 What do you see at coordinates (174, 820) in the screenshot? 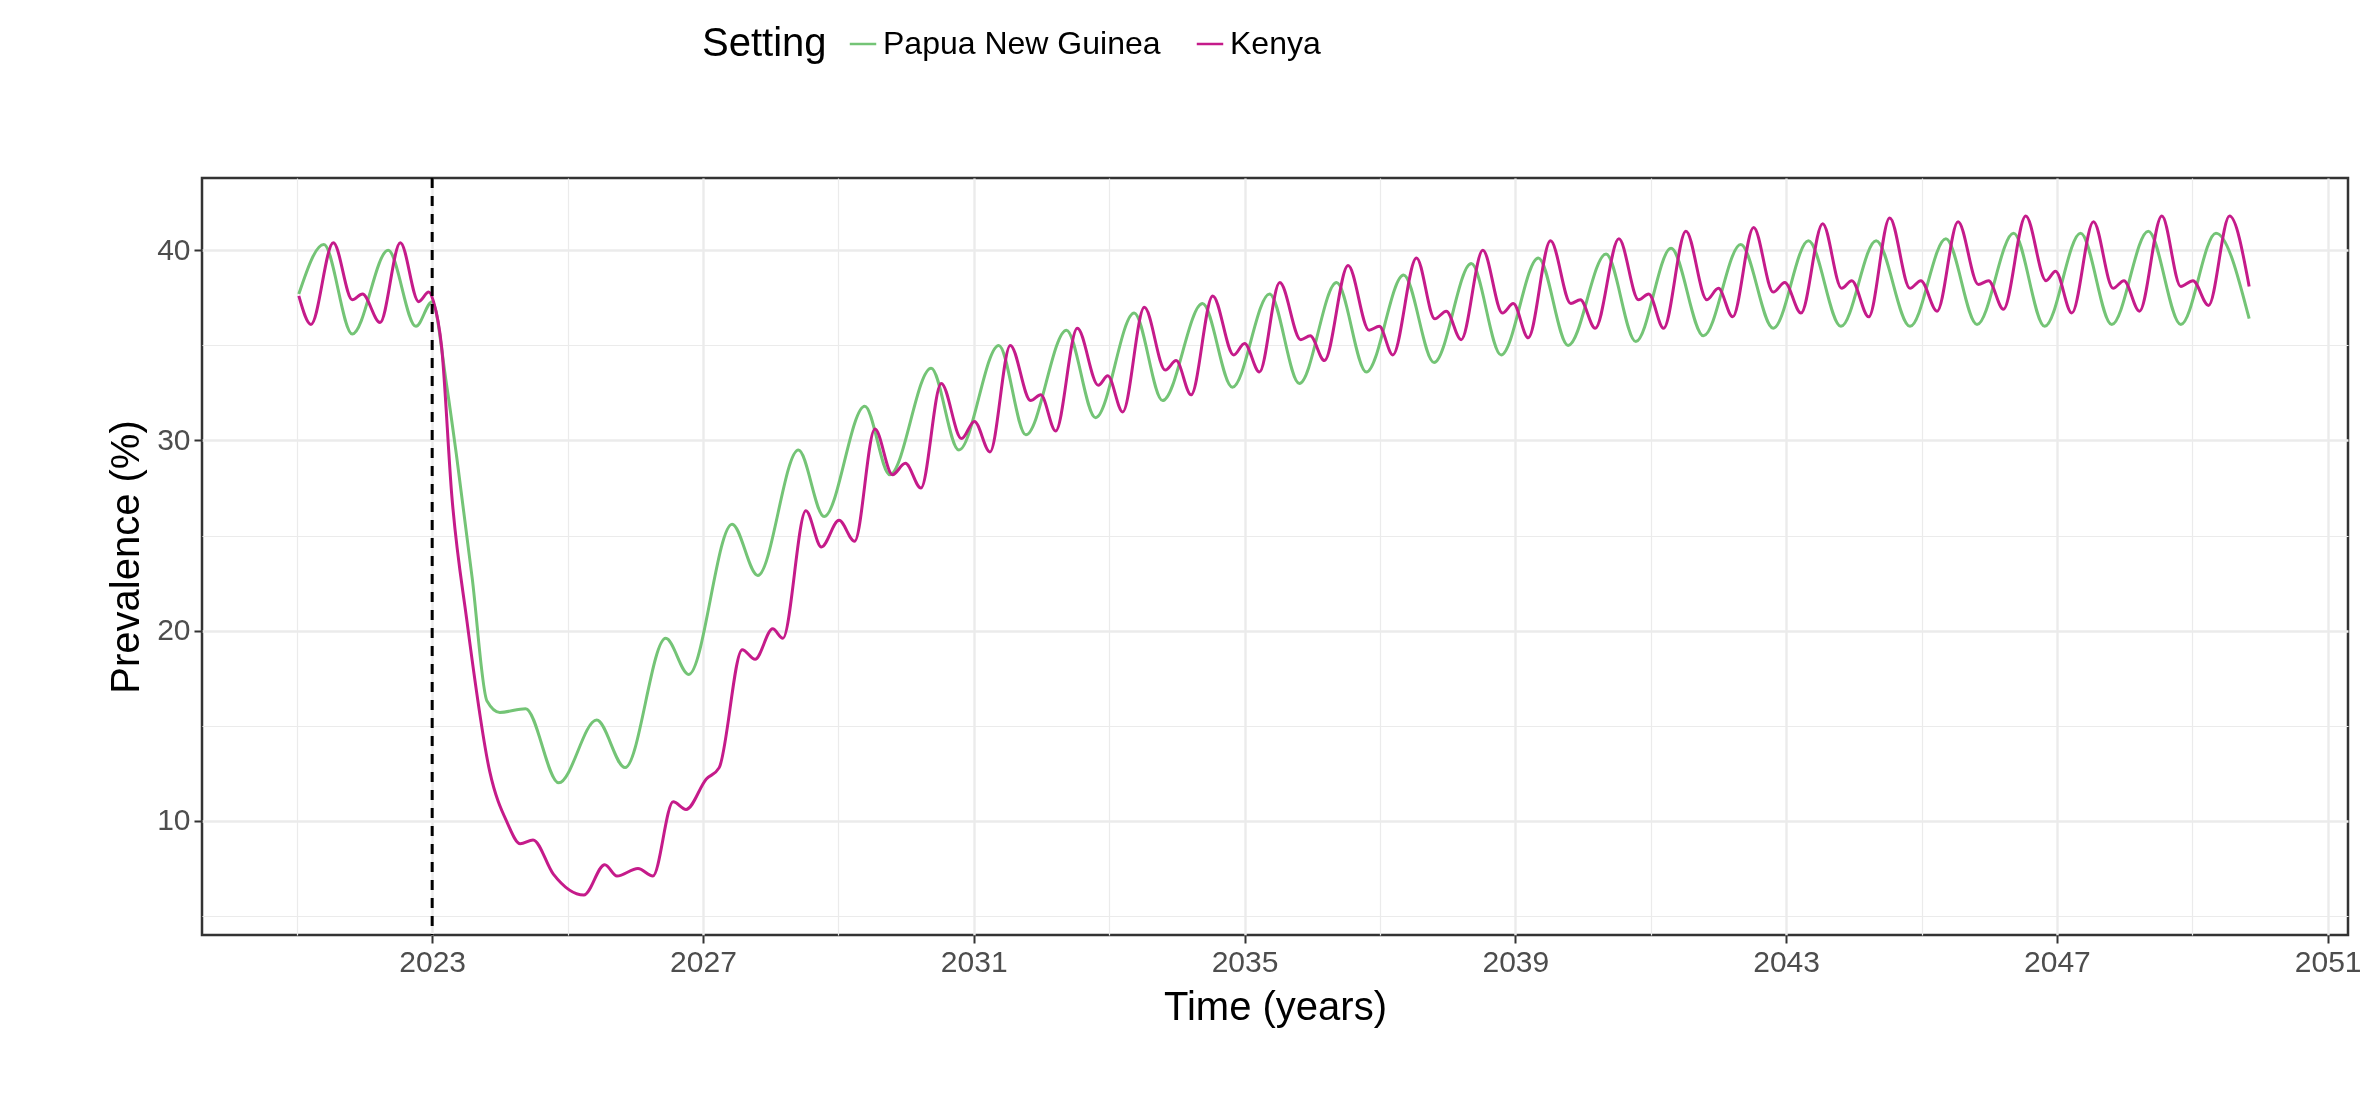
I see `y-tick-label: 10` at bounding box center [174, 820].